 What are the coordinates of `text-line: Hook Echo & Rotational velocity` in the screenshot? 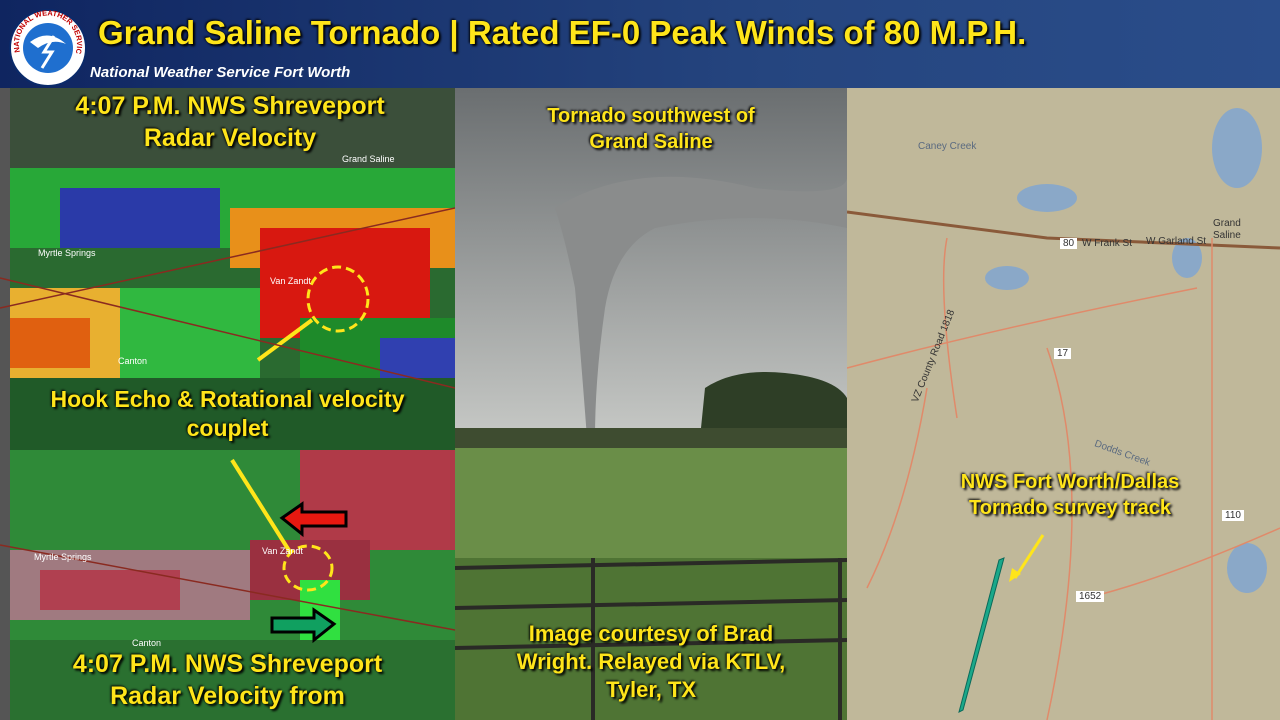 It's located at (227, 399).